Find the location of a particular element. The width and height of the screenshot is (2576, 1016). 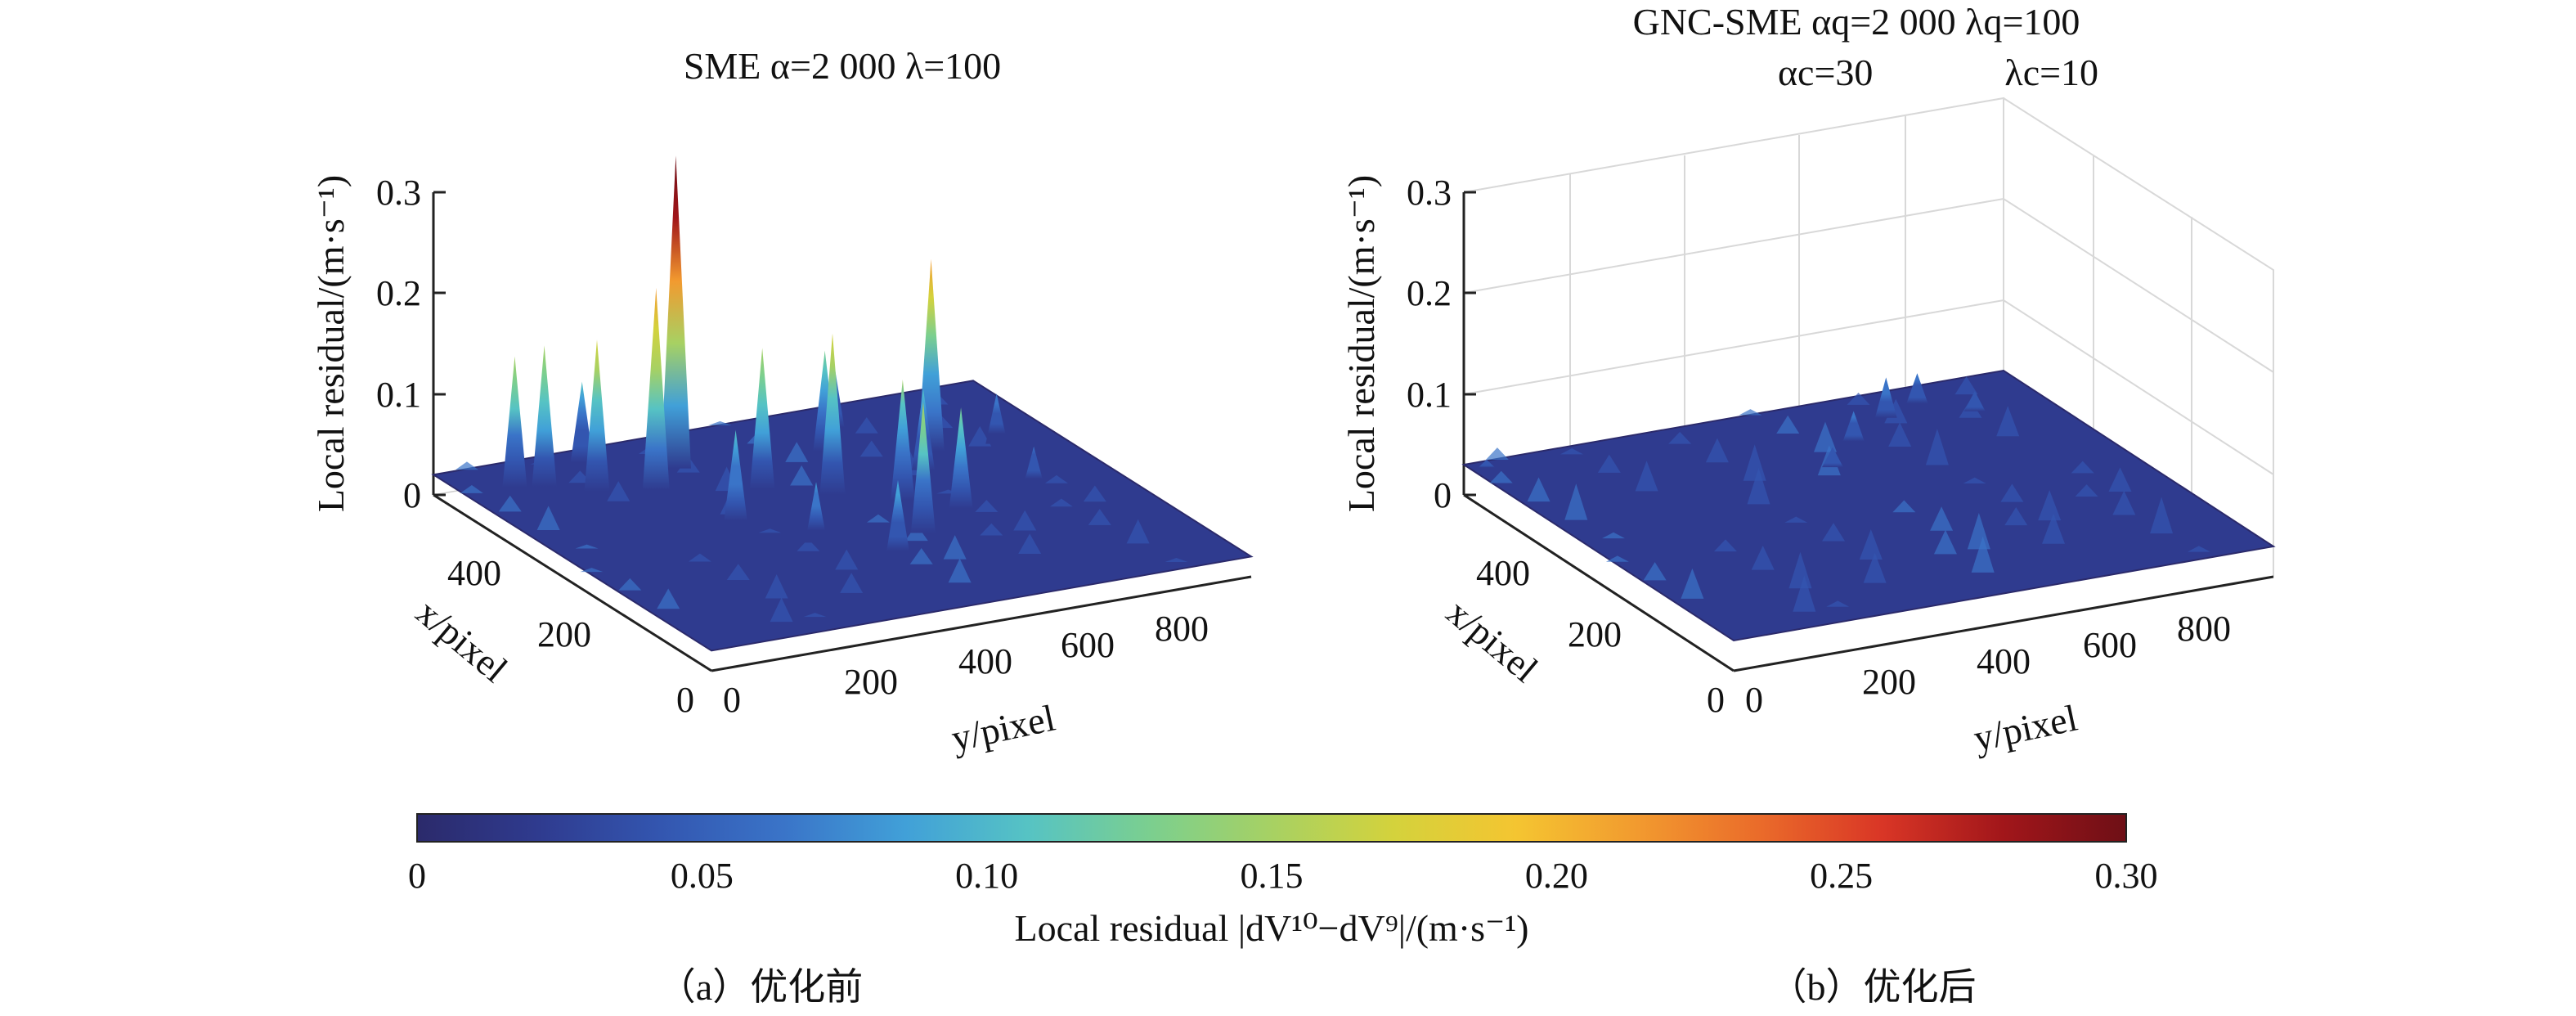

panel-a-y-tick-label-1: 200 is located at coordinates (871, 682).